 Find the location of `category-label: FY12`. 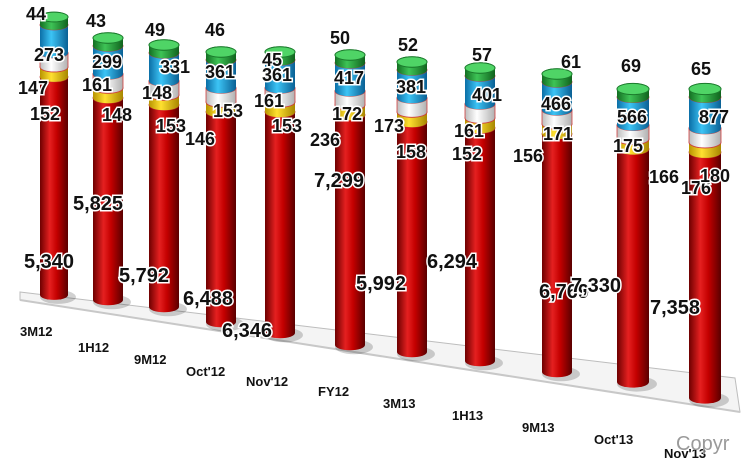

category-label: FY12 is located at coordinates (333, 391).